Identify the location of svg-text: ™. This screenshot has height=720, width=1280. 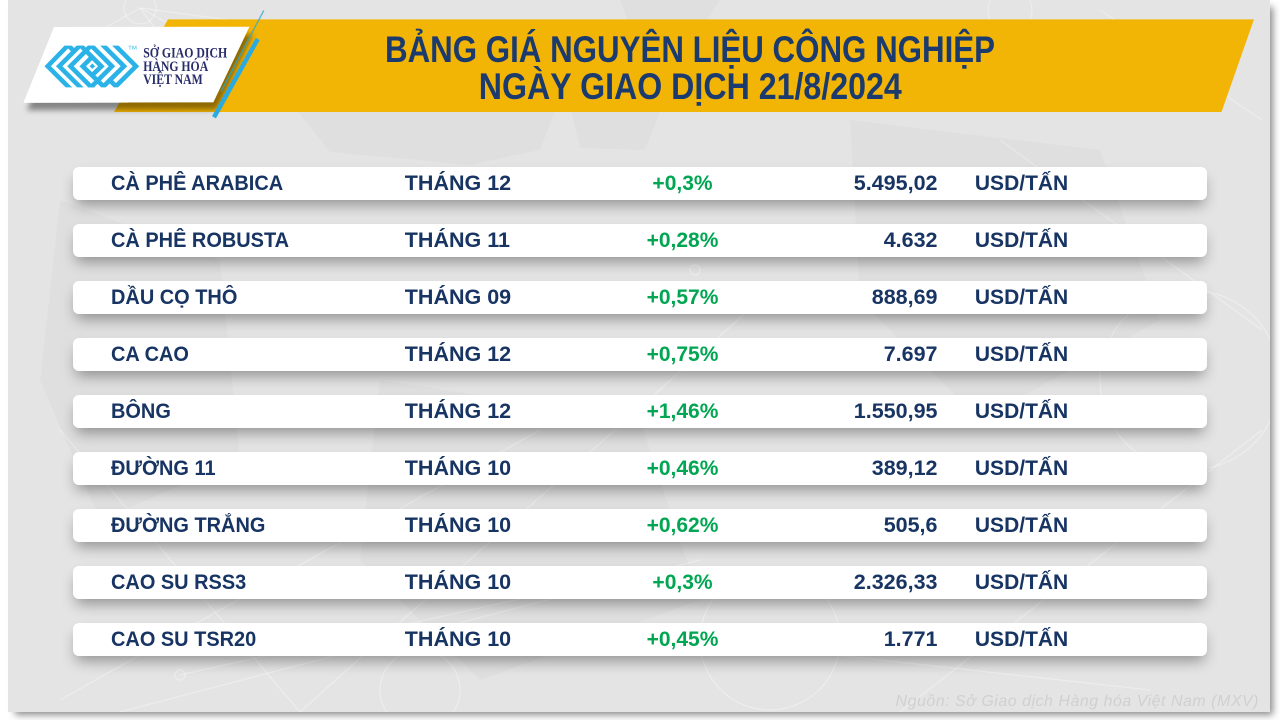
(133, 50).